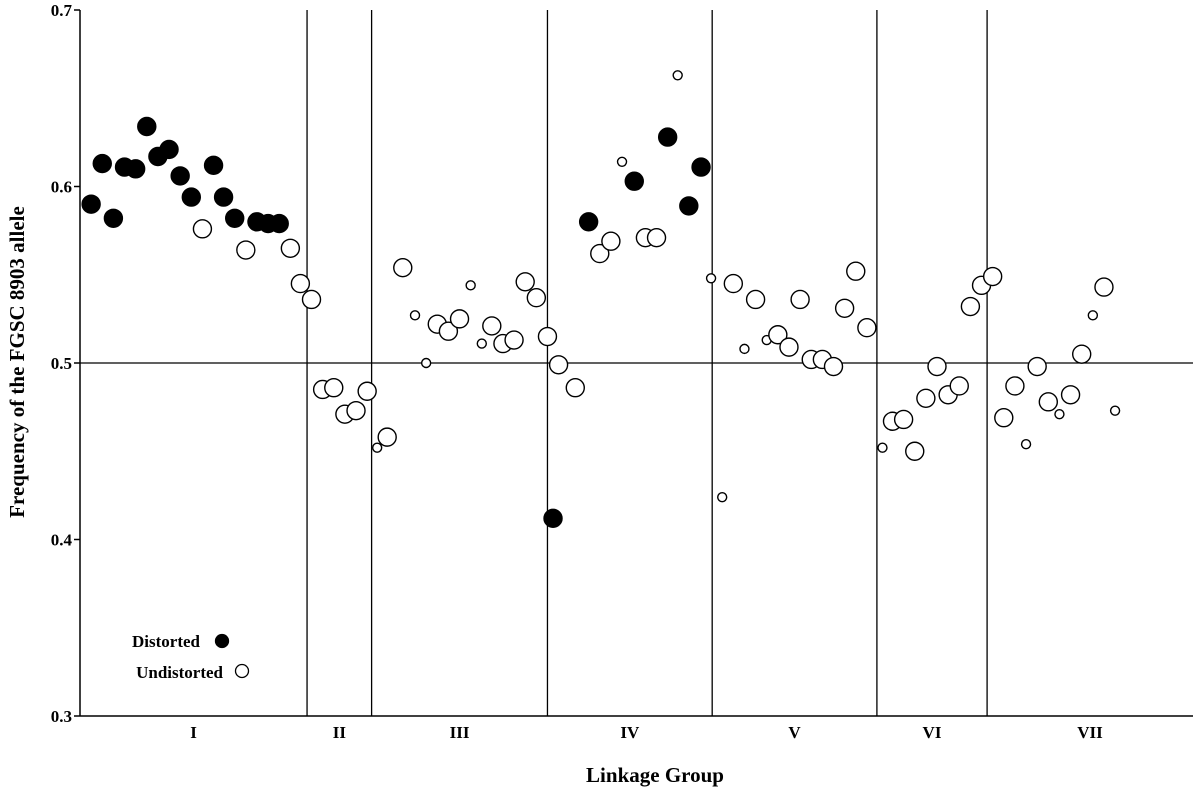 Image resolution: width=1201 pixels, height=800 pixels. What do you see at coordinates (932, 732) in the screenshot?
I see `group-label: VI` at bounding box center [932, 732].